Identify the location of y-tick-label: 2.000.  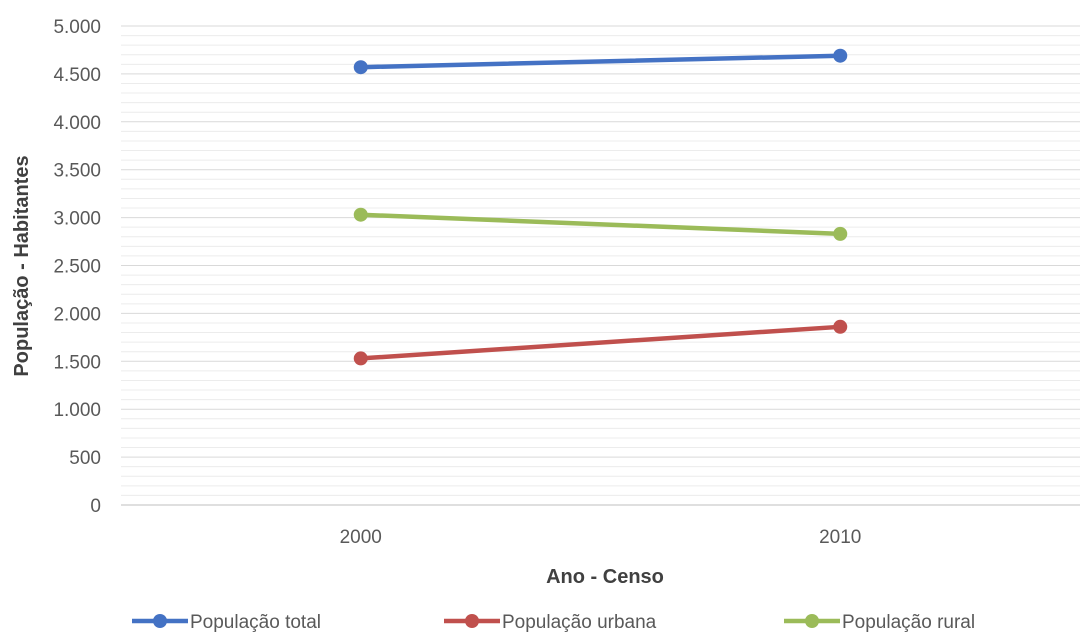
(77, 314).